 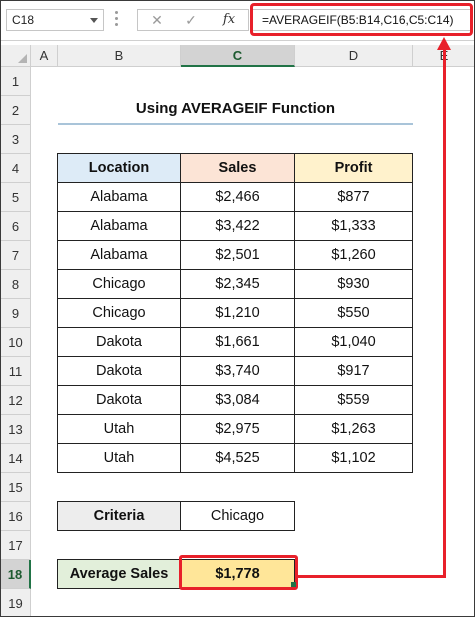 What do you see at coordinates (16, 110) in the screenshot?
I see `row-header-2: 2` at bounding box center [16, 110].